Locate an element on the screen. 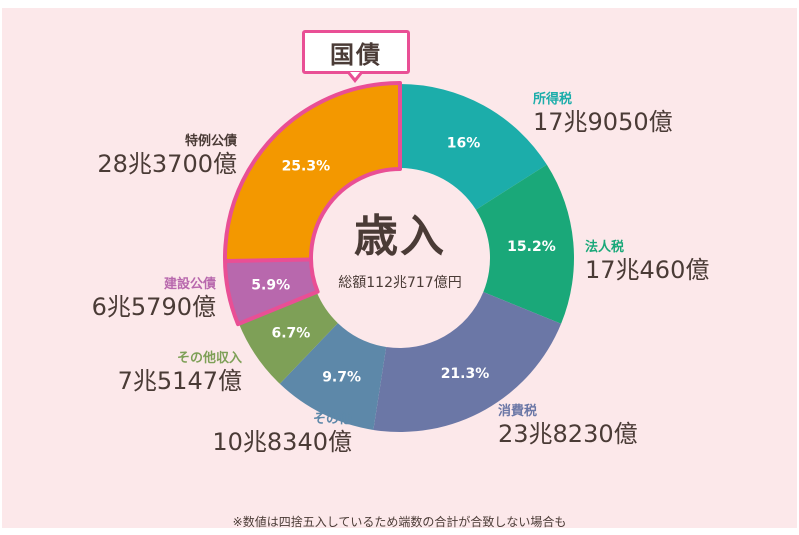 This screenshot has width=799, height=535. percent-label-1: 15.2% is located at coordinates (531, 247).